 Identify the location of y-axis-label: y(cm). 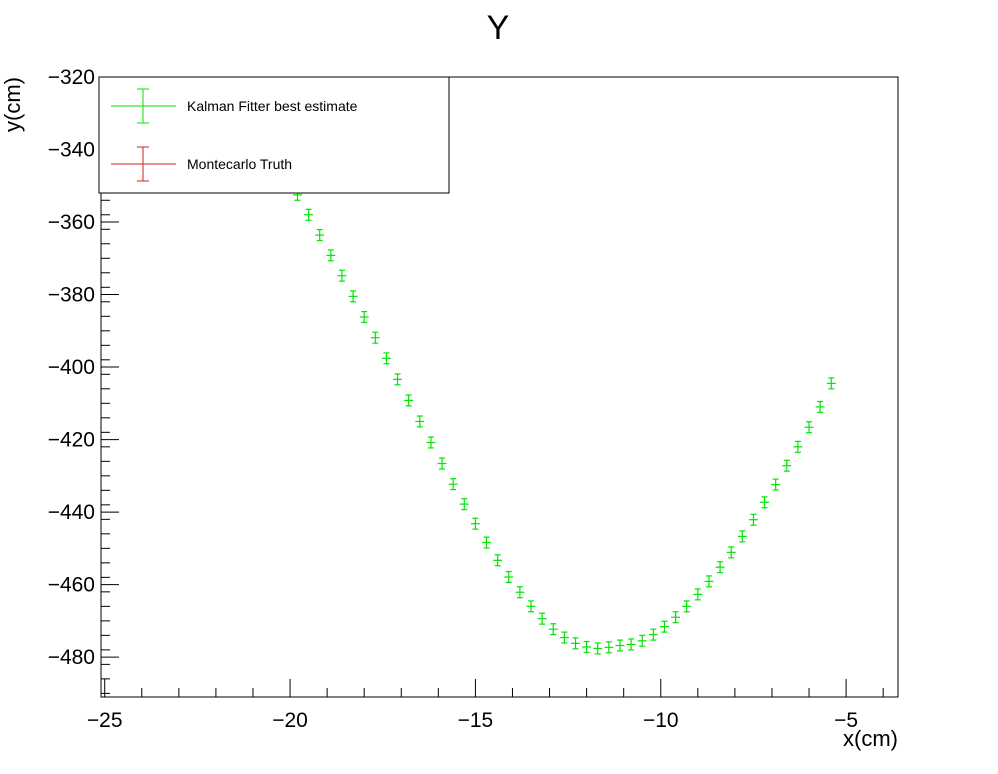
(12, 104).